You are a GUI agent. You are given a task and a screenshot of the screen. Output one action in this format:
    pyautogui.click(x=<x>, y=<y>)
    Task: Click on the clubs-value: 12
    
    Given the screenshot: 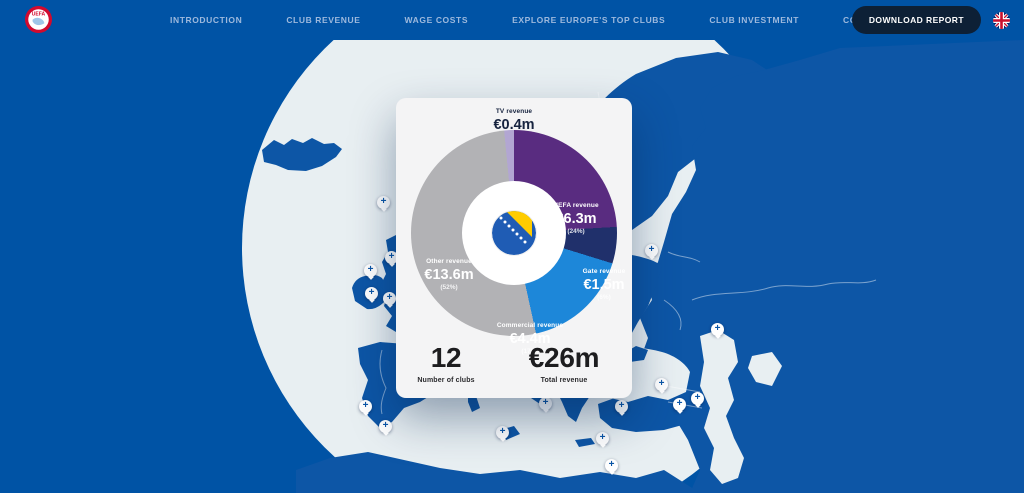 What is the action you would take?
    pyautogui.click(x=446, y=357)
    